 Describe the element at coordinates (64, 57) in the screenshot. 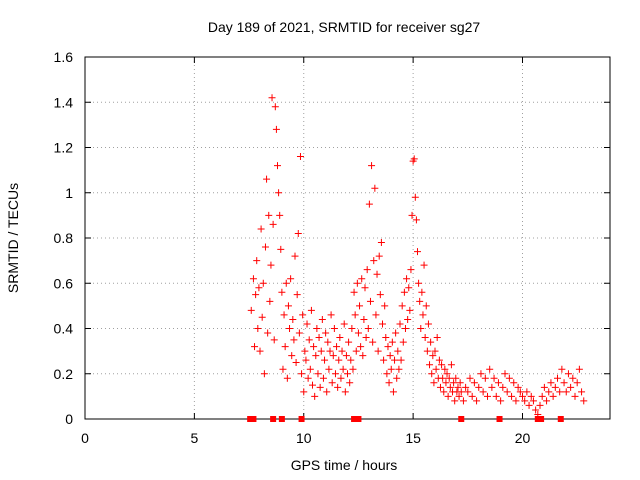

I see `y-tick-label: 1.6` at that location.